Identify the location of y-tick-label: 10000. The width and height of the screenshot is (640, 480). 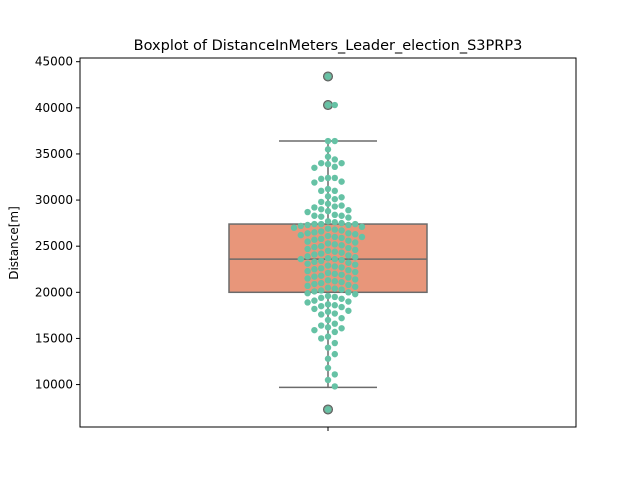
(54, 385).